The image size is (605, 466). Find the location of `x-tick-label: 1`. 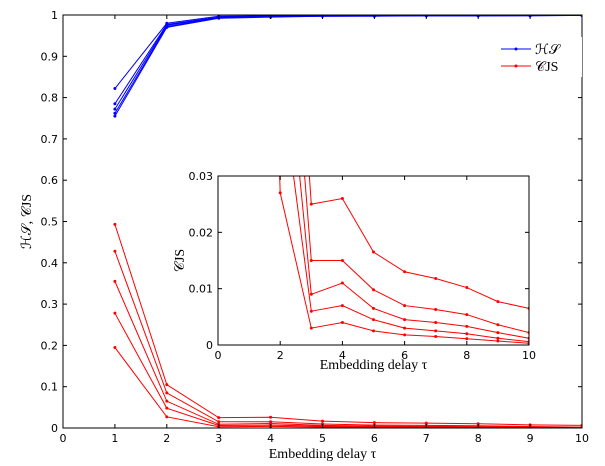

x-tick-label: 1 is located at coordinates (114, 438).